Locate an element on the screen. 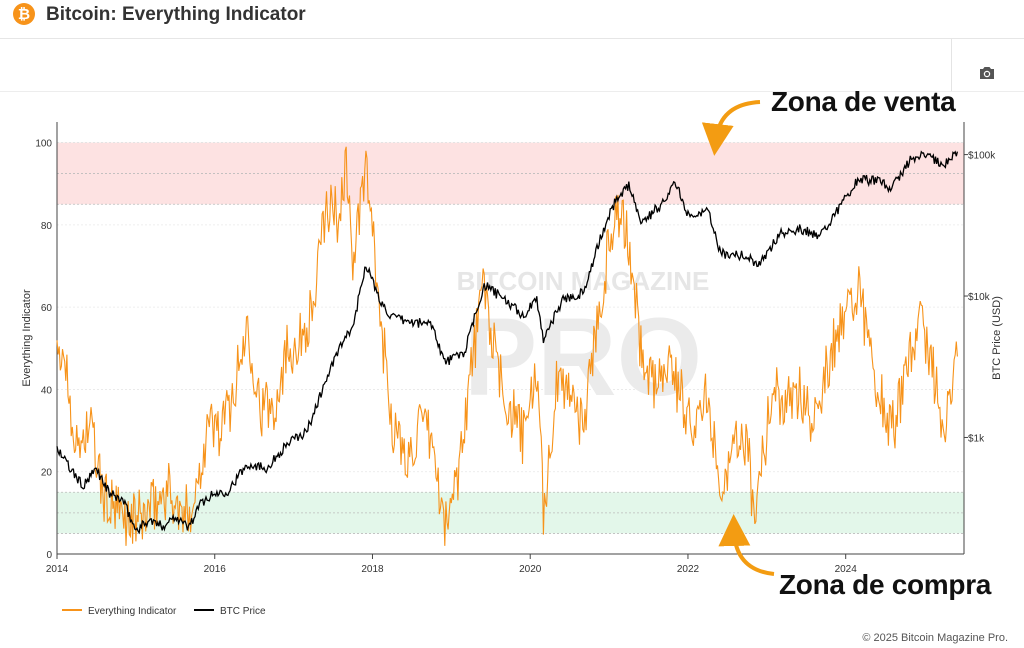  buy-zone-annotation: Zona de compra is located at coordinates (885, 584).